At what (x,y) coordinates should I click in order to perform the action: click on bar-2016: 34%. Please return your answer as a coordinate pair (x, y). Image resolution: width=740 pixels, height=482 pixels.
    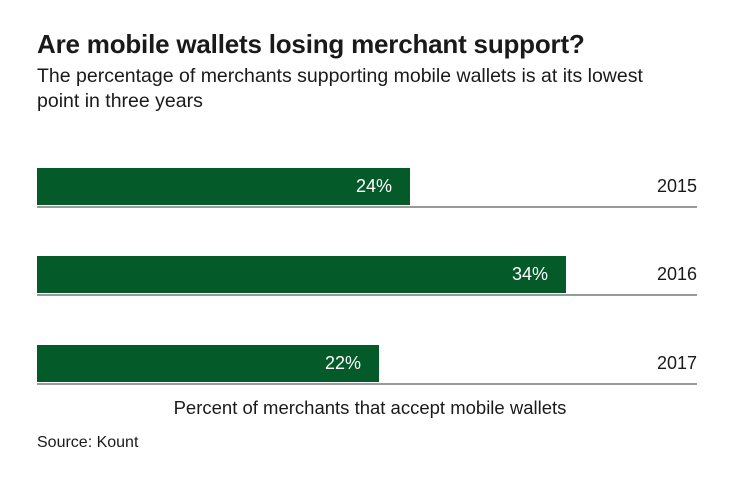
    Looking at the image, I should click on (301, 274).